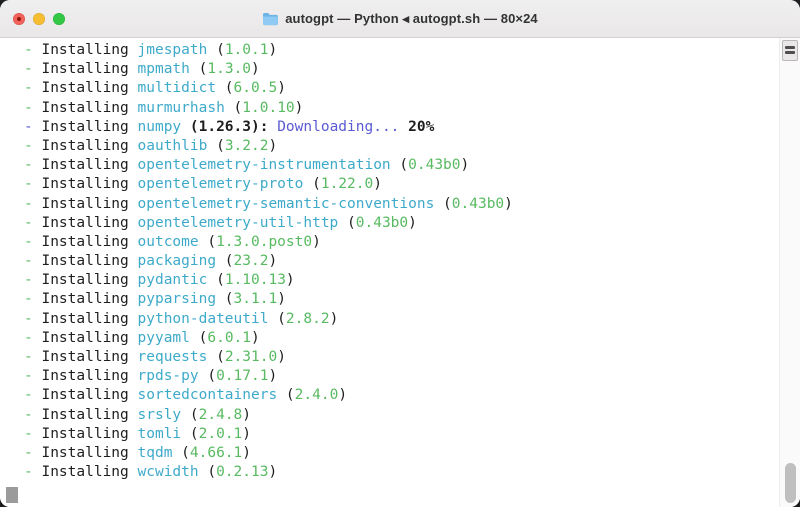 The image size is (800, 507). I want to click on package-name: opentelemetry-semantic-conventions, so click(286, 203).